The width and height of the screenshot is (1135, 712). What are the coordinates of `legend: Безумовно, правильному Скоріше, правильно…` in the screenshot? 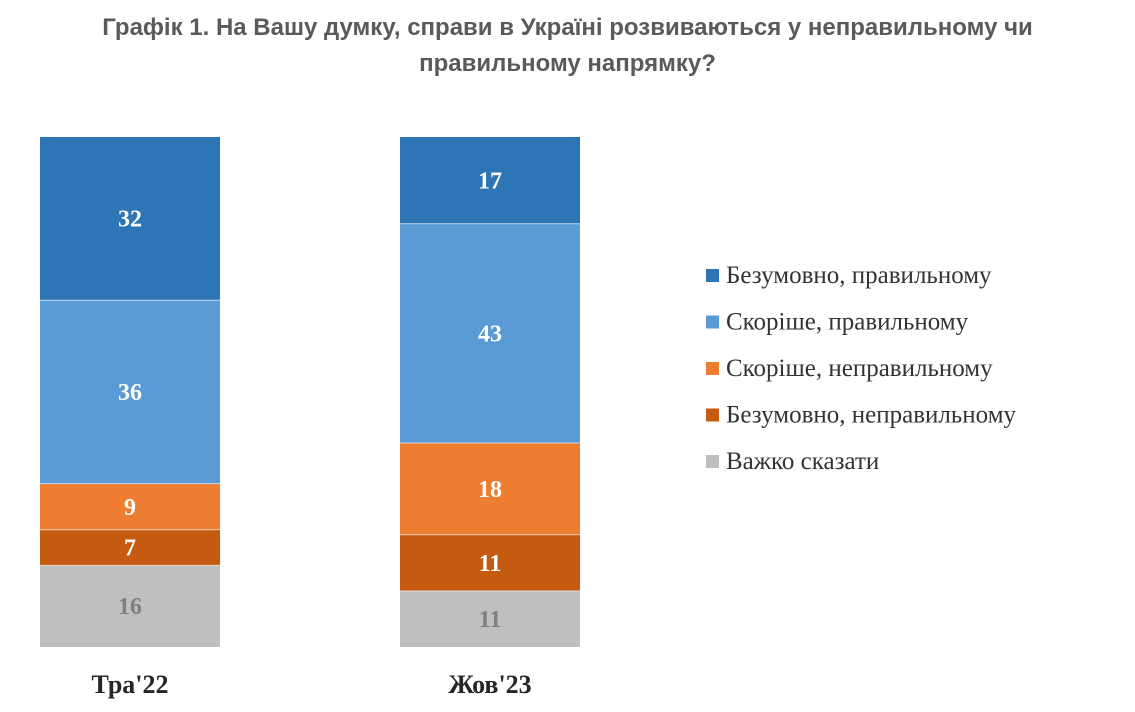 It's located at (861, 368).